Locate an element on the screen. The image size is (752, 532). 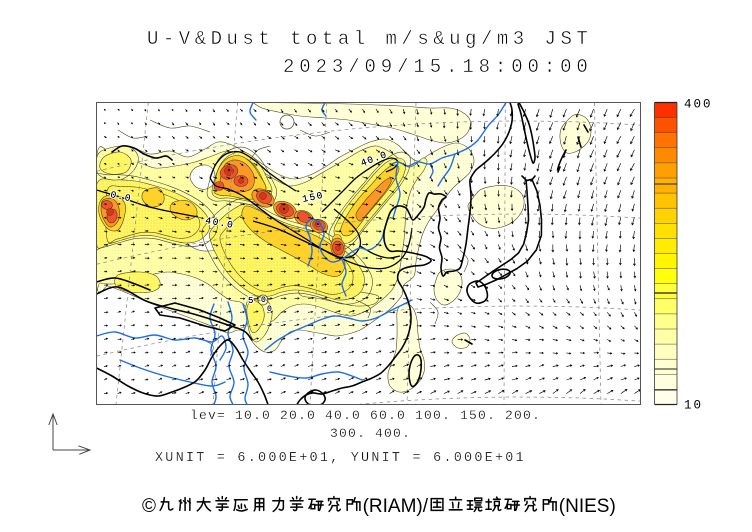
svg-text: 0.0 is located at coordinates (121, 196).